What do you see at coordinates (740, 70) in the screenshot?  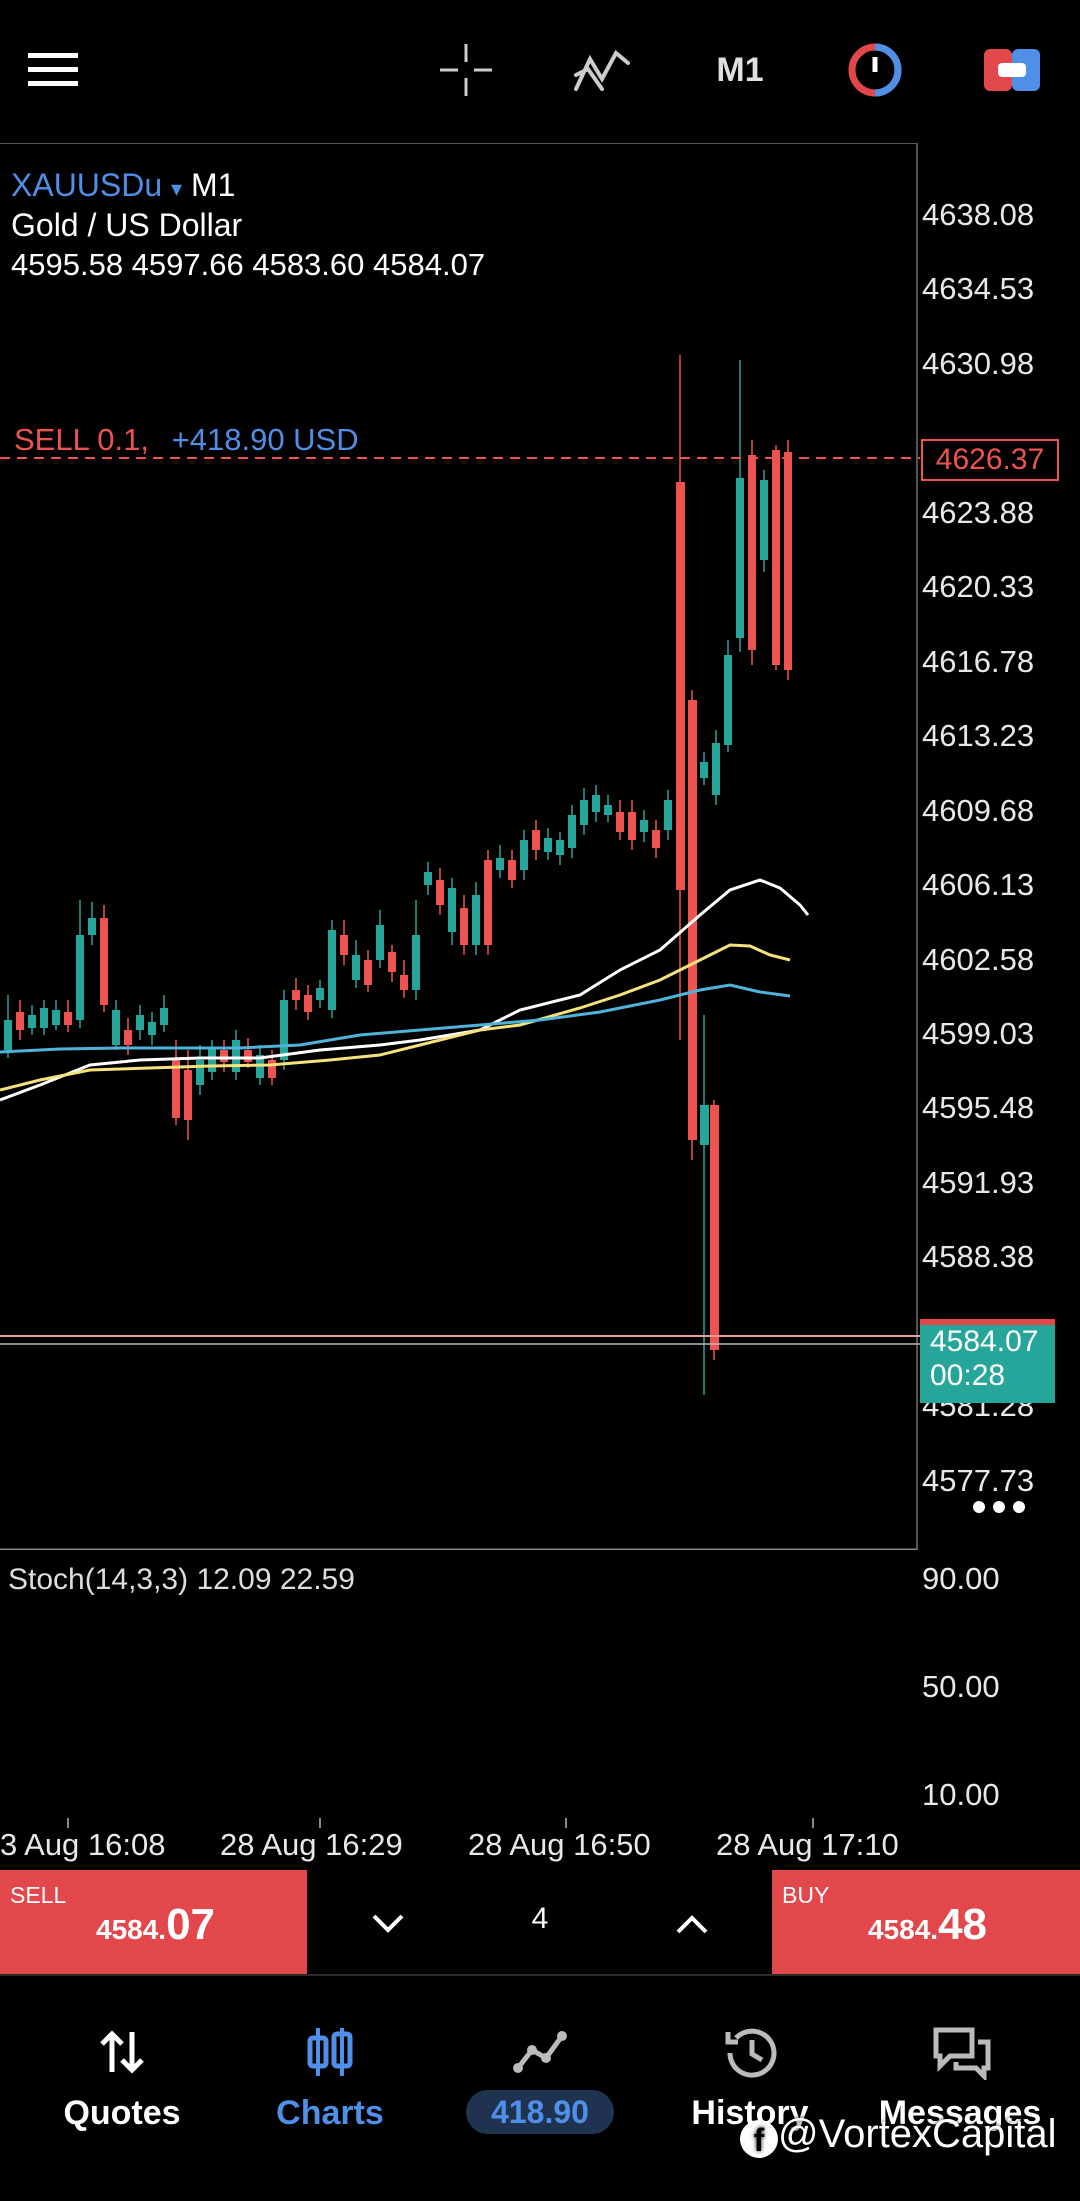 I see `timeframe-button: M1` at bounding box center [740, 70].